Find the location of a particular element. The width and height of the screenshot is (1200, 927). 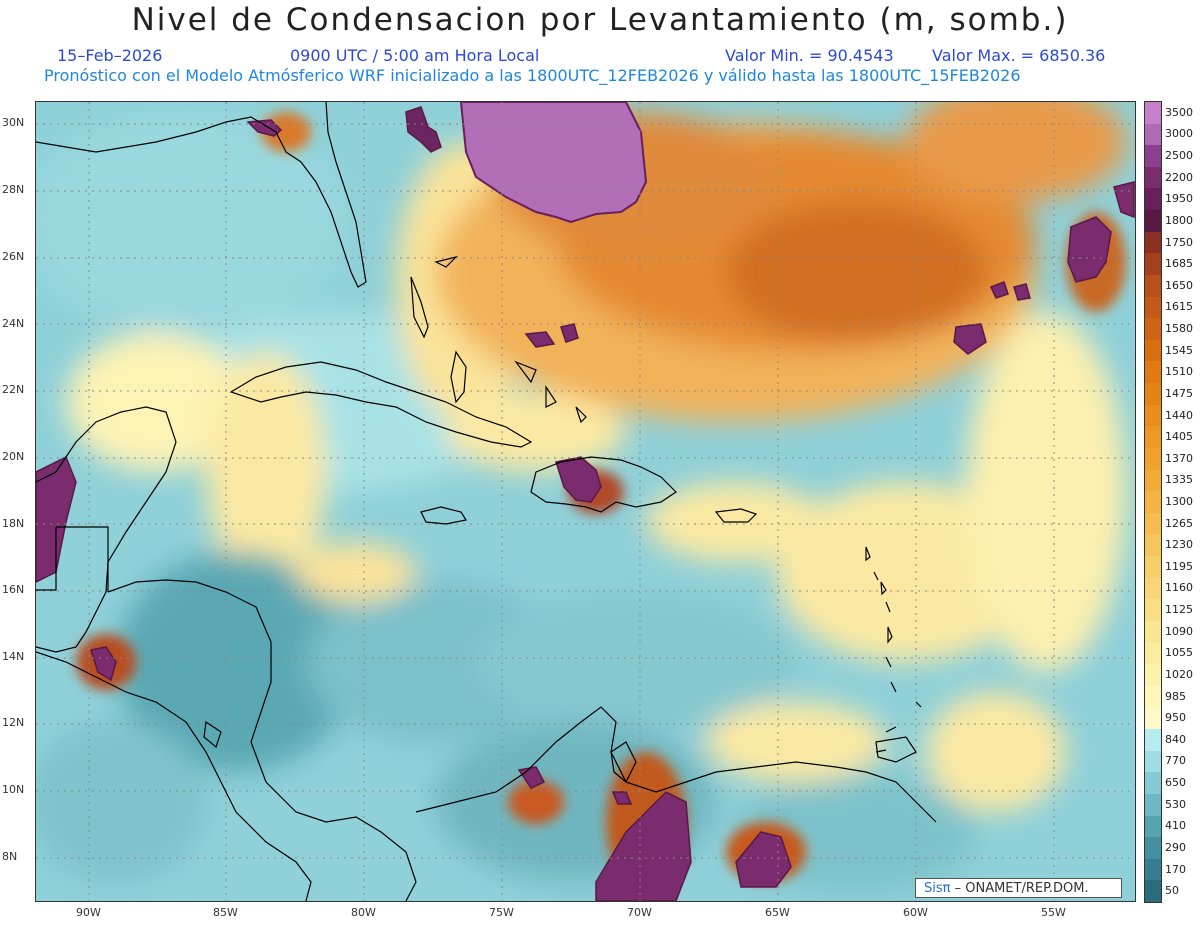

colorbar-label: 1950 is located at coordinates (1179, 199).